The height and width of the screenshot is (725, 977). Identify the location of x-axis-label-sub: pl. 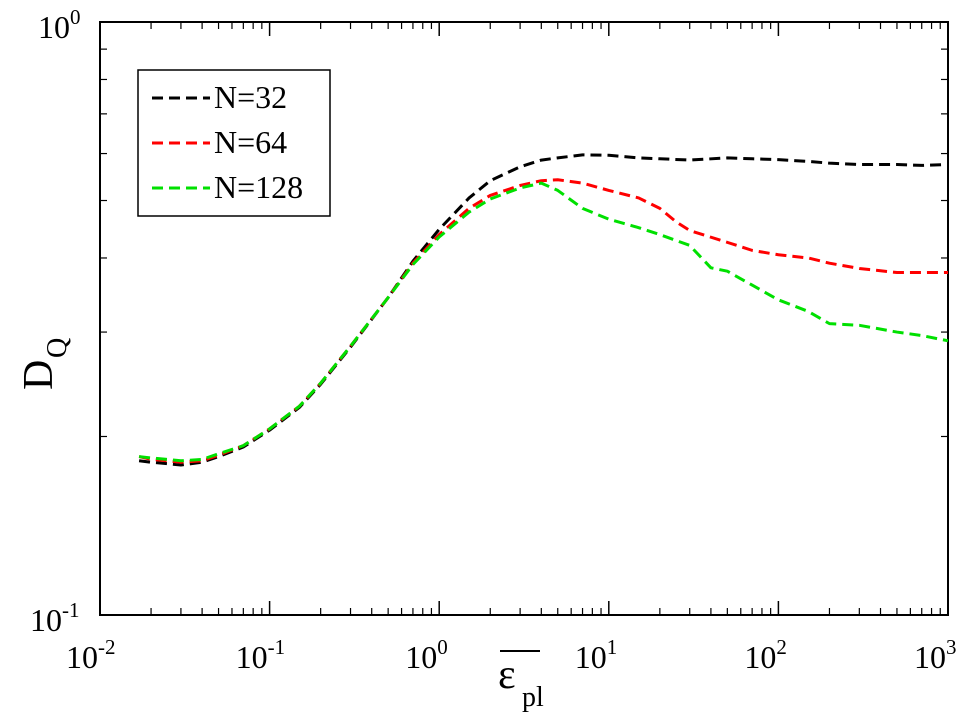
(533, 697).